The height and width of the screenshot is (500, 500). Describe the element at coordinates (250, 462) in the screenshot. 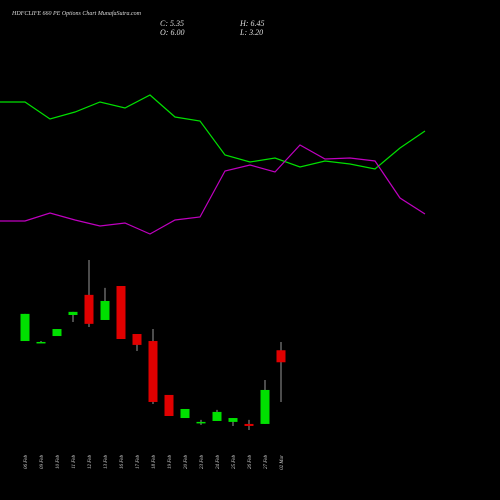

I see `x-tick-label: 26 Feb` at that location.